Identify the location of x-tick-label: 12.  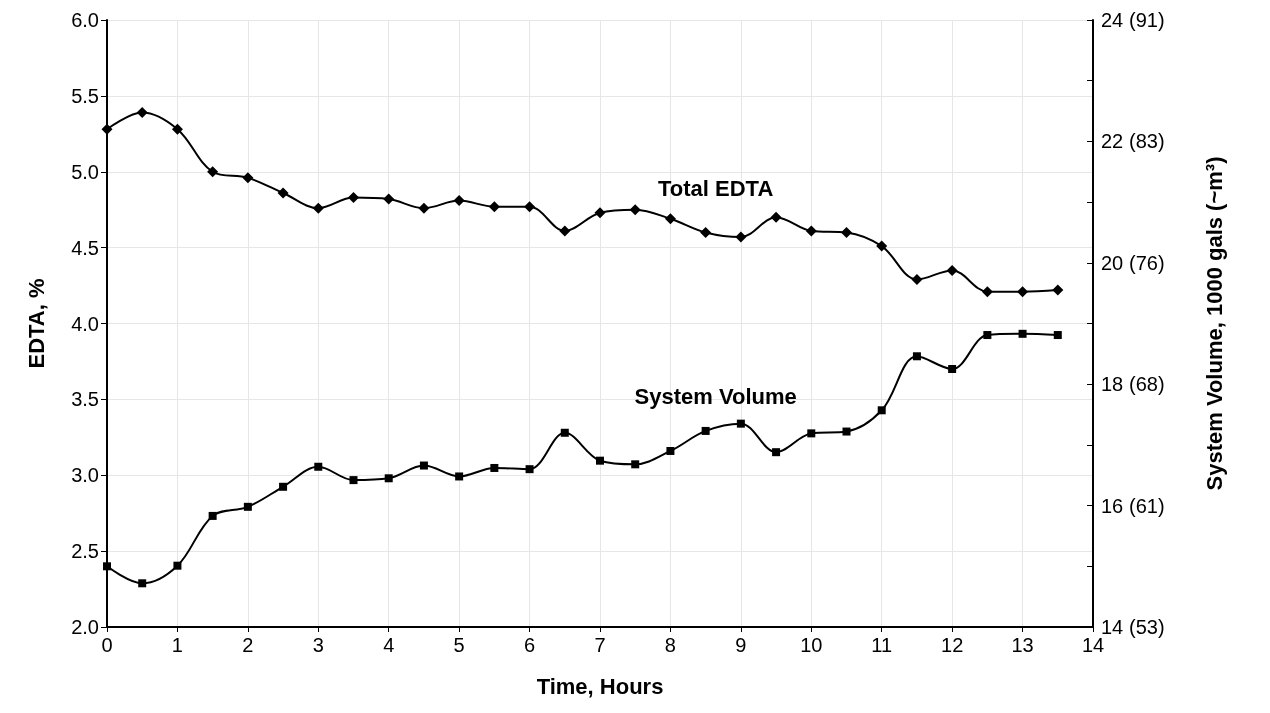
(952, 645).